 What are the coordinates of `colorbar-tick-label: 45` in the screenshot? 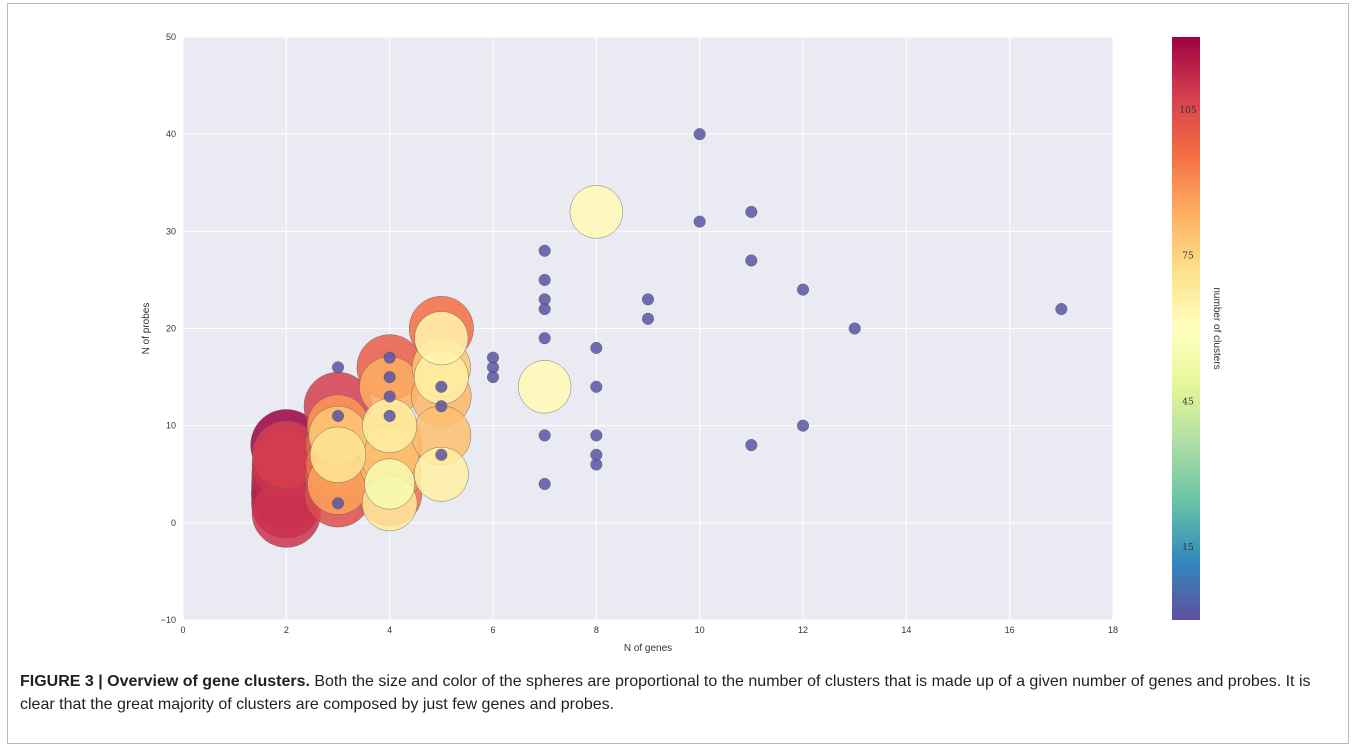 It's located at (1188, 402).